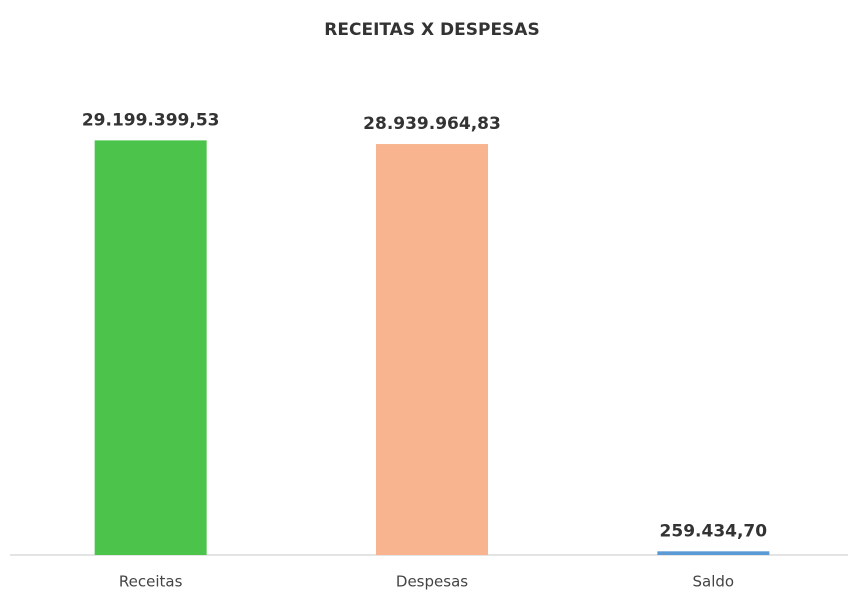  Describe the element at coordinates (151, 582) in the screenshot. I see `x-tick-label: Receitas` at that location.